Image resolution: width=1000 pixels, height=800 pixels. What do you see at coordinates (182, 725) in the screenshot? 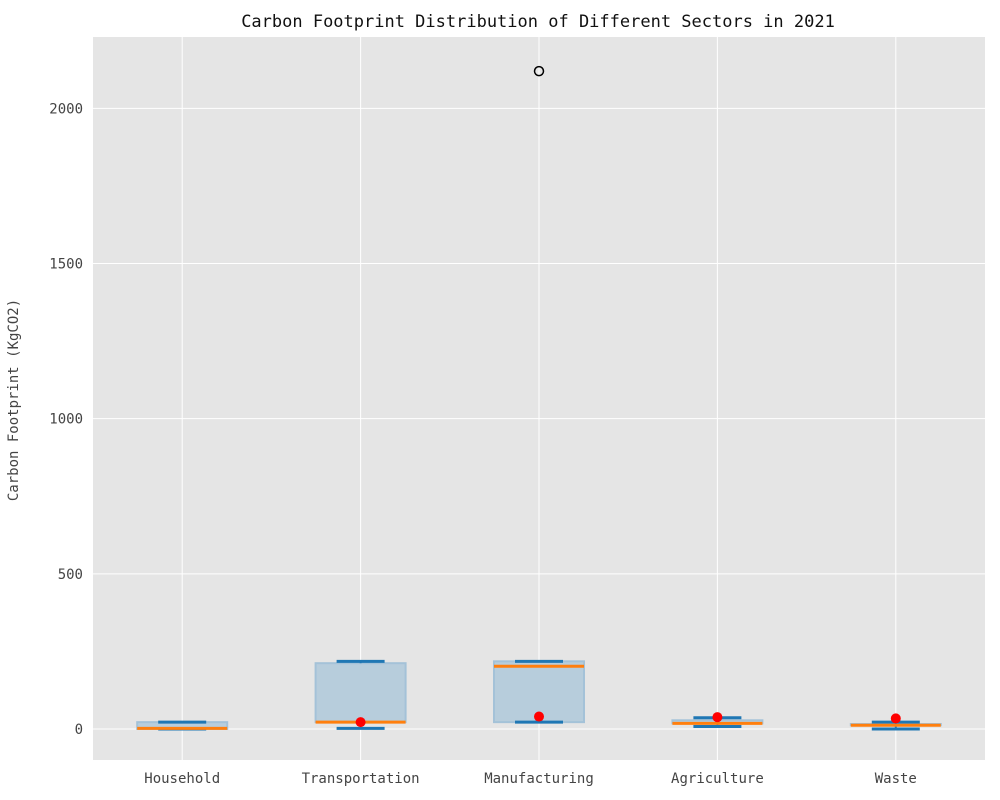
I see `box-household` at bounding box center [182, 725].